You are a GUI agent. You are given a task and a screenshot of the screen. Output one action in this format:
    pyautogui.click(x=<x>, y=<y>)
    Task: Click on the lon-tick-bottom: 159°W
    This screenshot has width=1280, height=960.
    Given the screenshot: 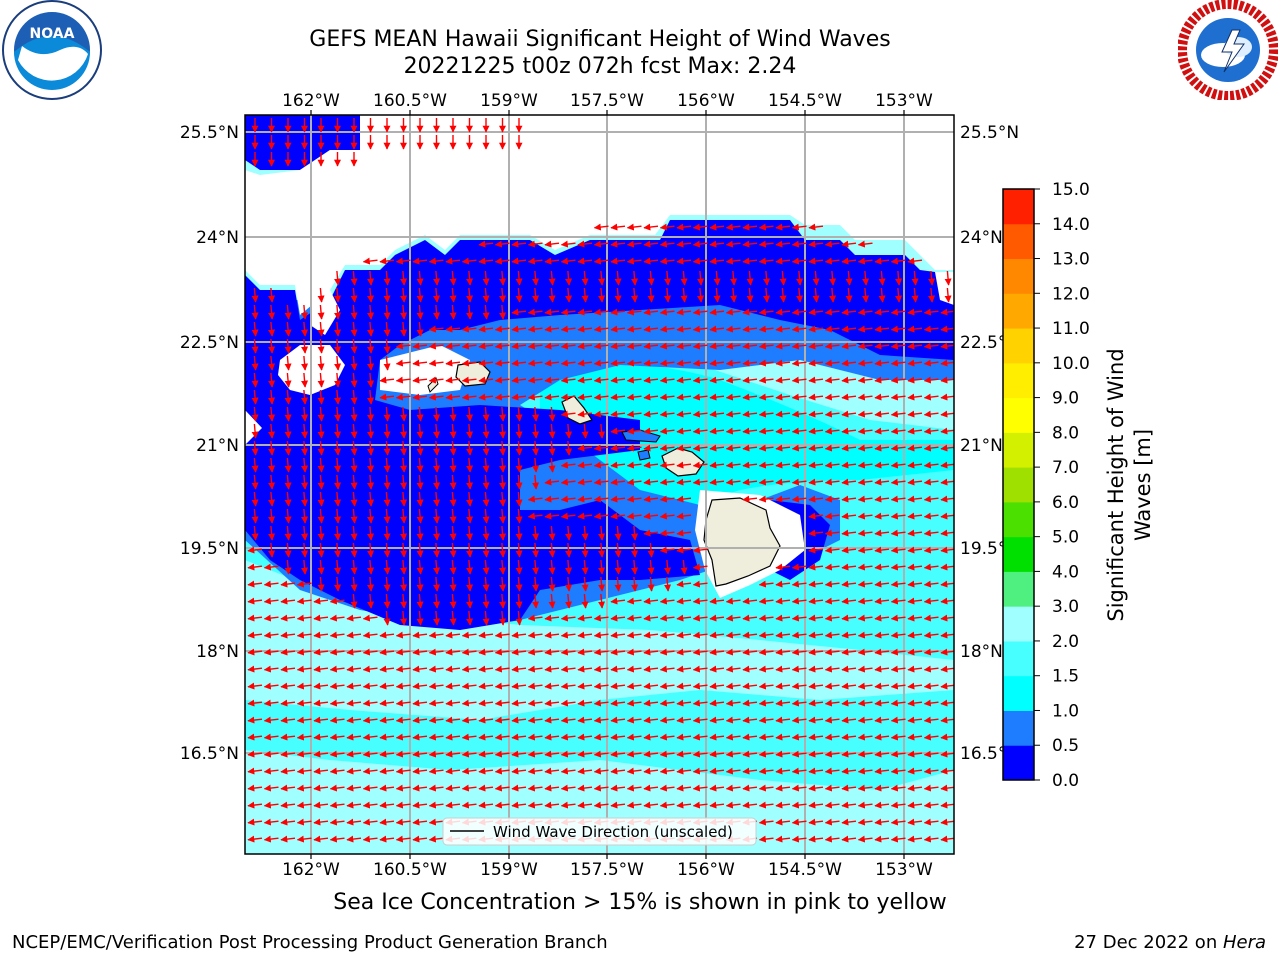 What is the action you would take?
    pyautogui.click(x=509, y=870)
    